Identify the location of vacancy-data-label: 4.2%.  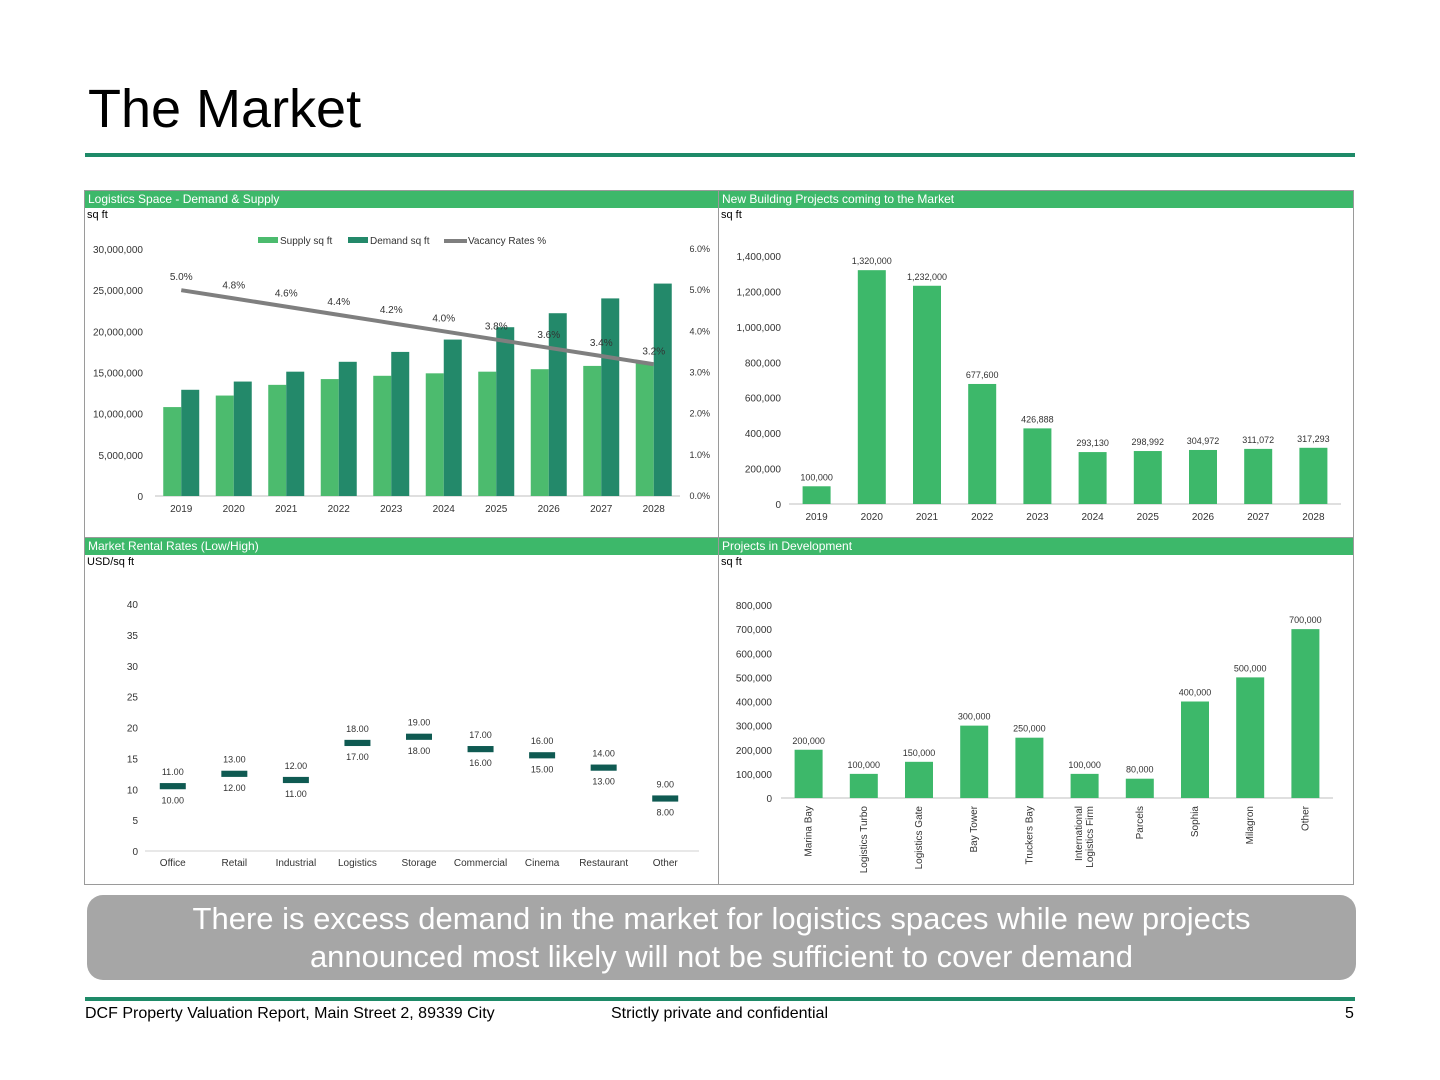
(391, 310).